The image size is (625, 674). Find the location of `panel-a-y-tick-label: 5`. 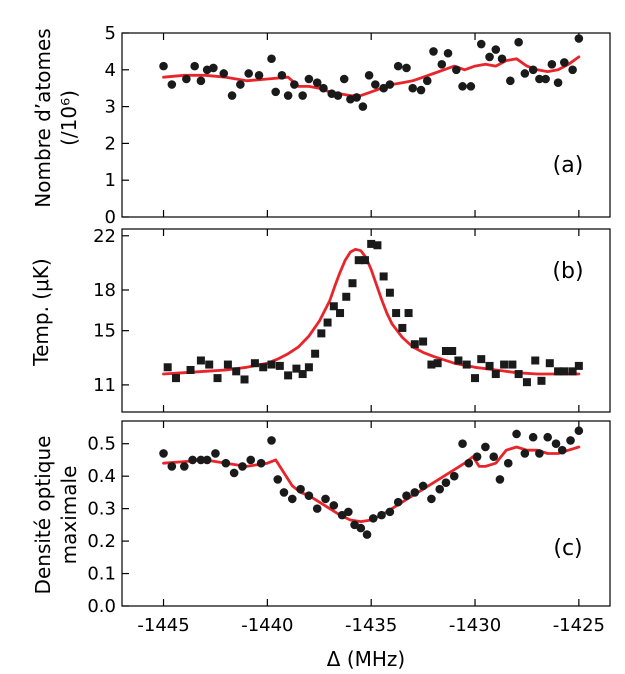

panel-a-y-tick-label: 5 is located at coordinates (110, 33).